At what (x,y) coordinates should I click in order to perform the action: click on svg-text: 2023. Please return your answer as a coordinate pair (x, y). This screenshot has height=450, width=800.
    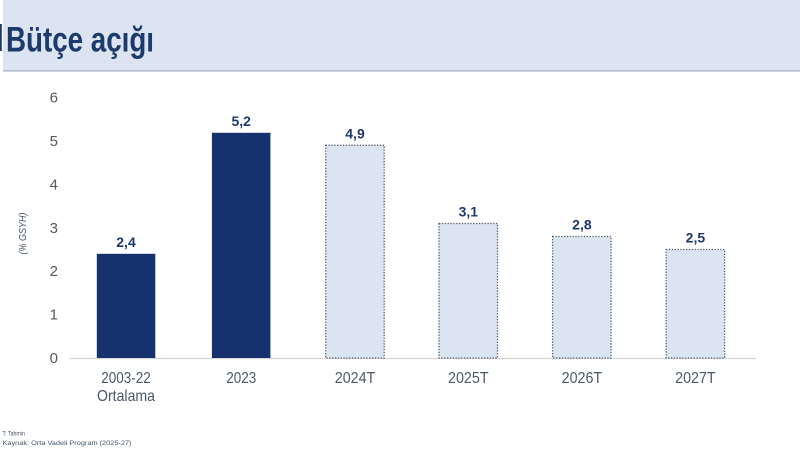
    Looking at the image, I should click on (241, 378).